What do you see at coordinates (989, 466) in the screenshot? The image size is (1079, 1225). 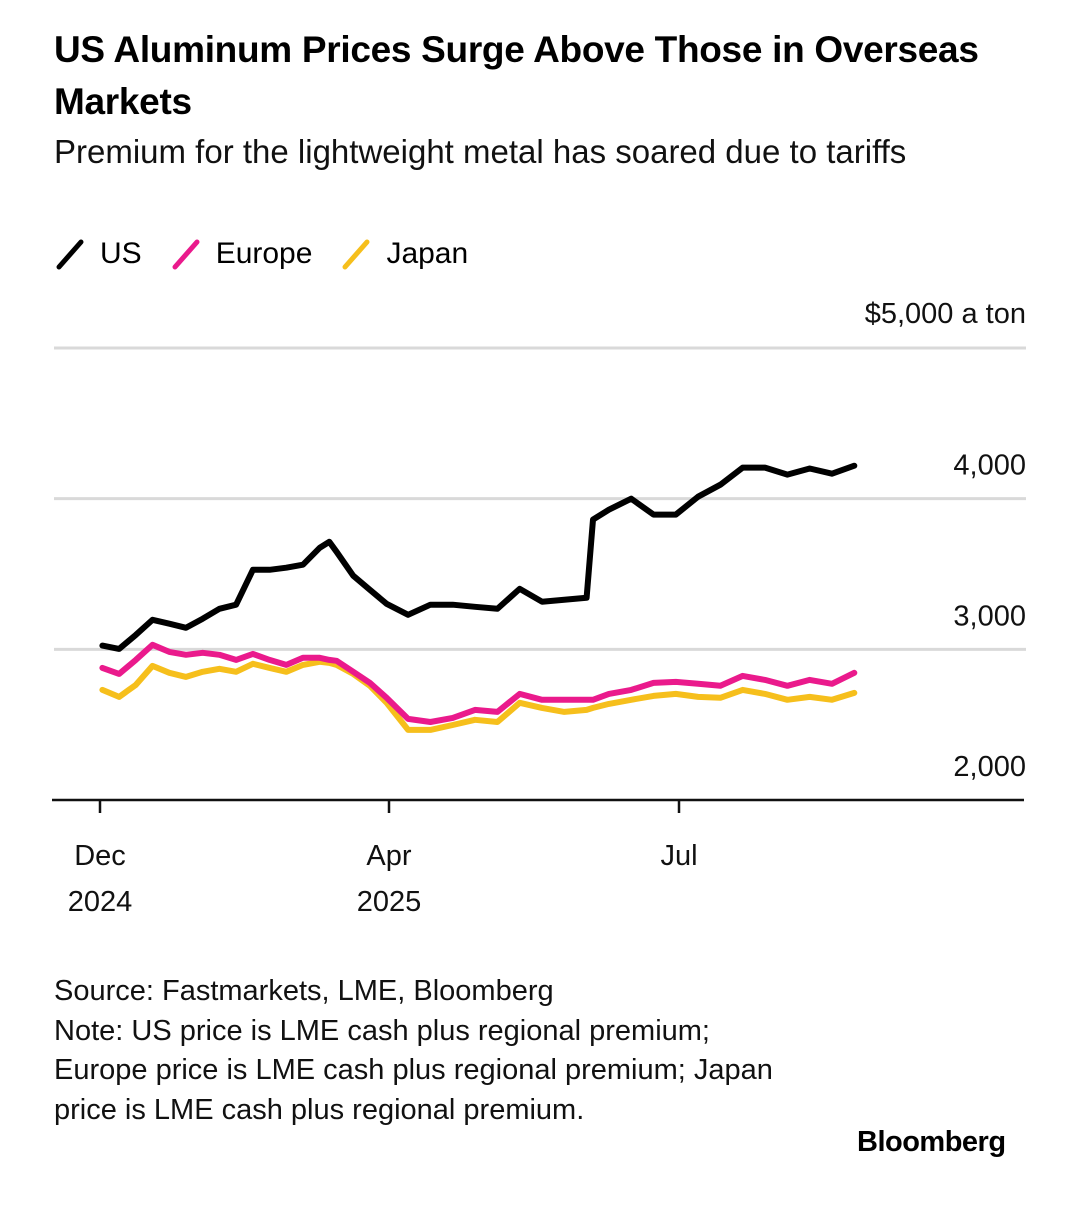 I see `y-tick-label-4000: 4,000` at bounding box center [989, 466].